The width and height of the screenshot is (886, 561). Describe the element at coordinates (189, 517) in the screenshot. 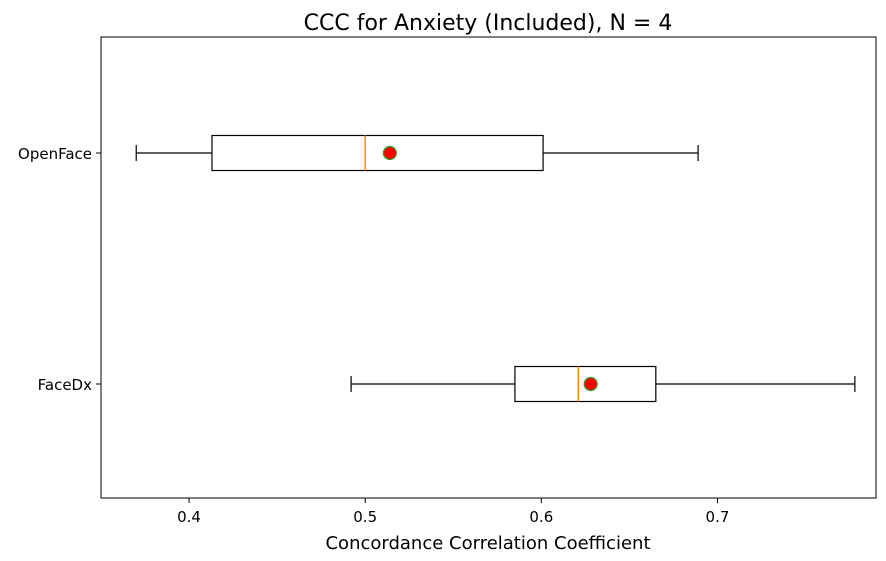

I see `x-tick-label: 0.4` at that location.